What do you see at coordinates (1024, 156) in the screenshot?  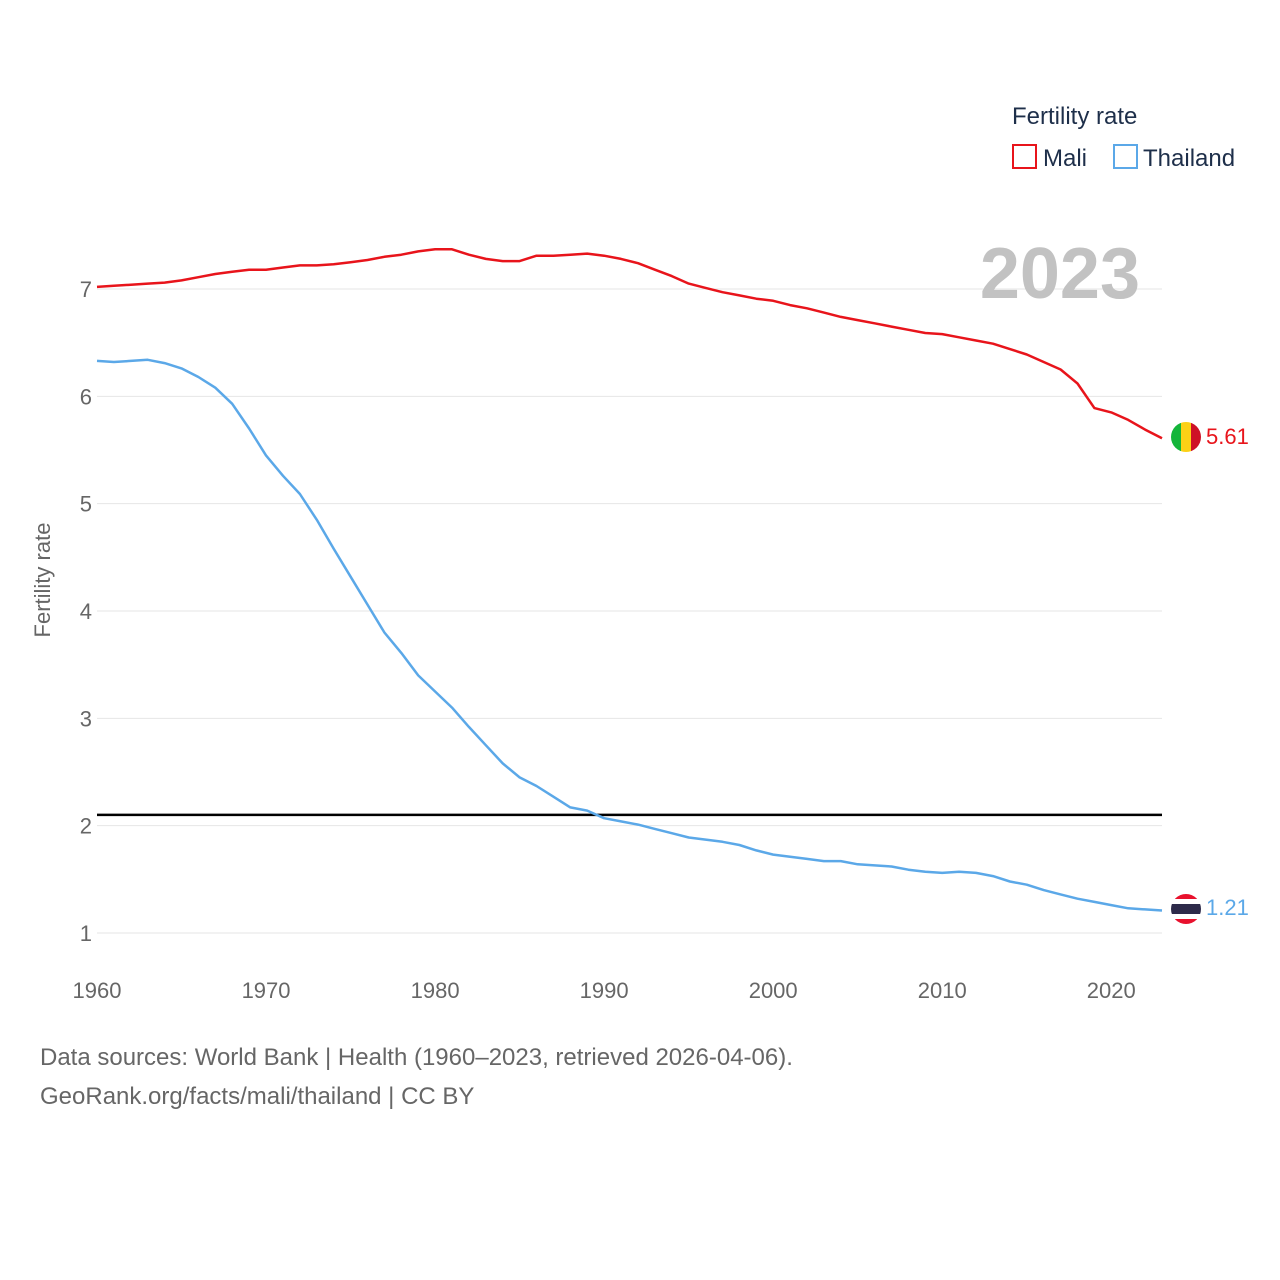 I see `legend-swatch-mali` at bounding box center [1024, 156].